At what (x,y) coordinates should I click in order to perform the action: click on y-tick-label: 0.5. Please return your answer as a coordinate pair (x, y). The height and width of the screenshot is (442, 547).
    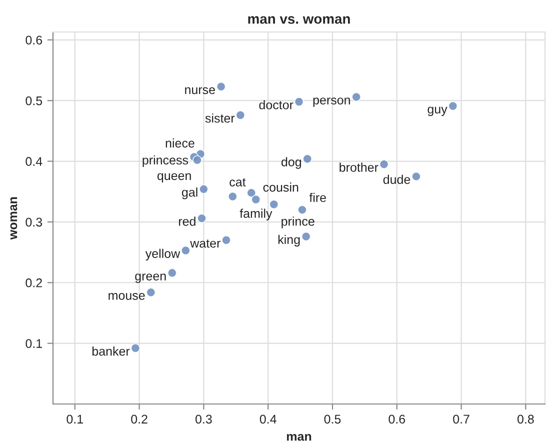
    Looking at the image, I should click on (34, 101).